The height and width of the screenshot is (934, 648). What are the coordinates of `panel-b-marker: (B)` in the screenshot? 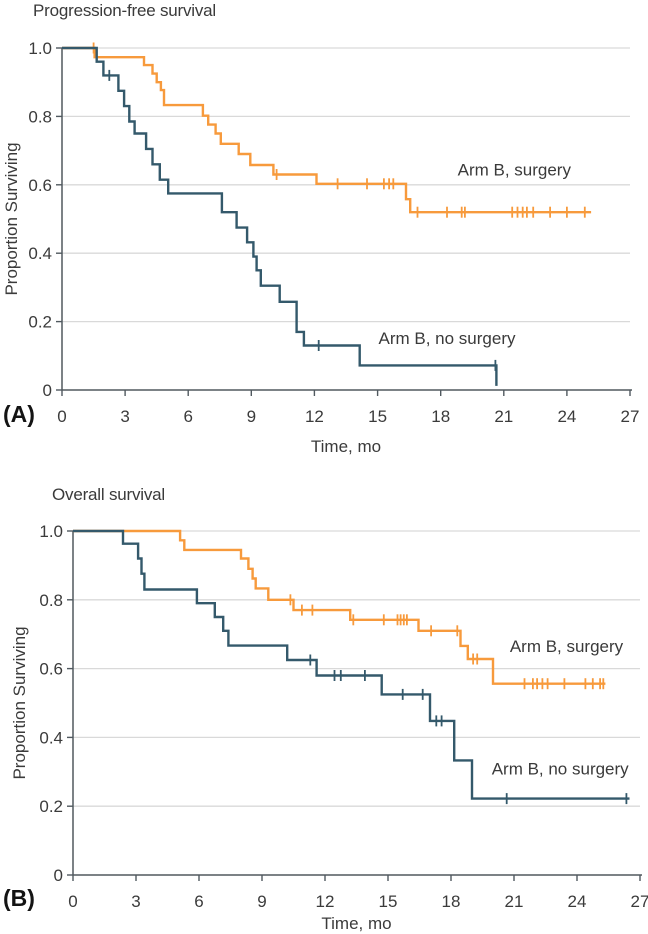 It's located at (19, 898).